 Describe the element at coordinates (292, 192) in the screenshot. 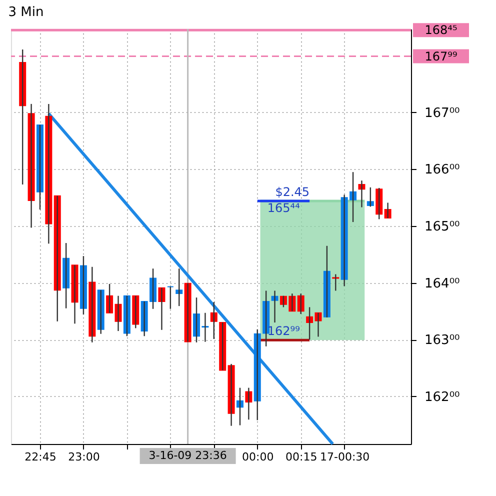

I see `annotation: $2.45` at that location.